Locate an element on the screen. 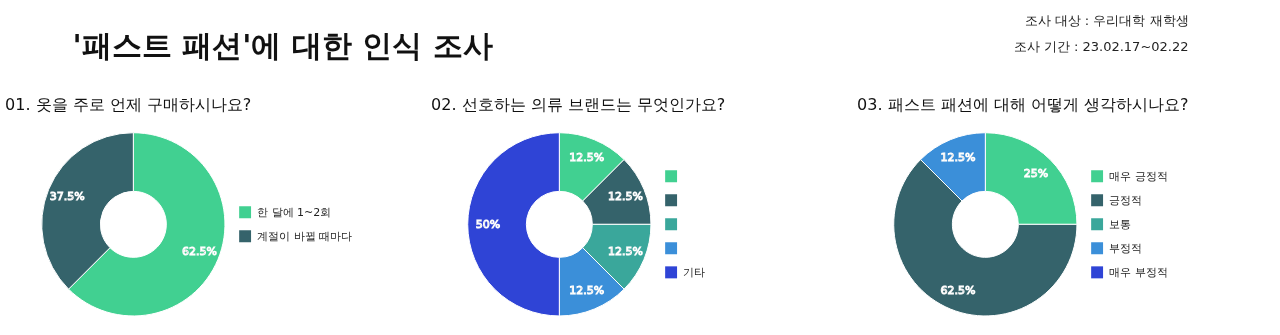 The height and width of the screenshot is (335, 1280). legend-label: 부정적 is located at coordinates (1126, 248).